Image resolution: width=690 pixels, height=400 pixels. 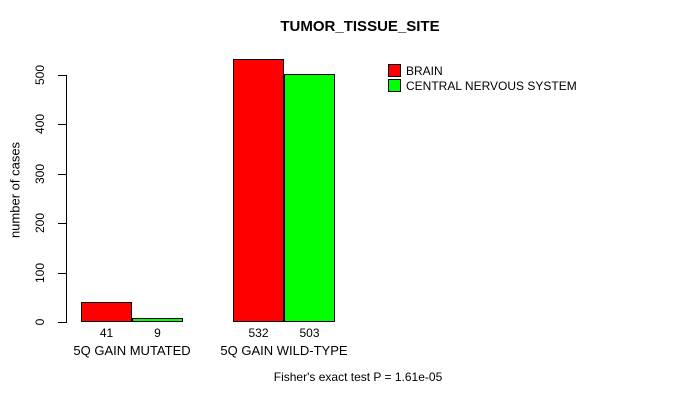 What do you see at coordinates (394, 85) in the screenshot?
I see `legend-swatch-central-nervous-system` at bounding box center [394, 85].